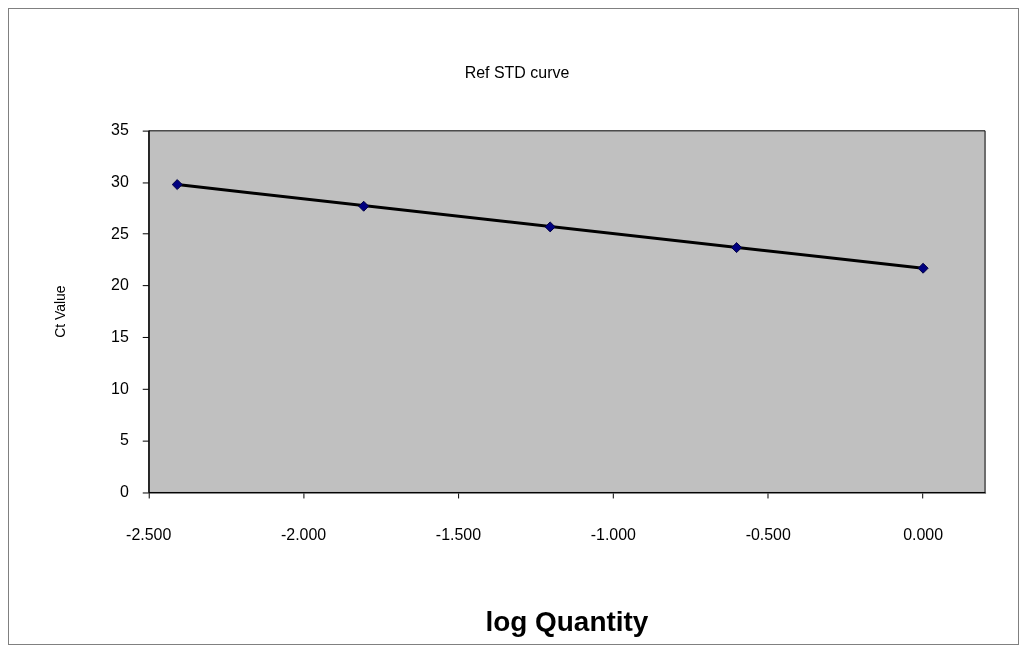 This screenshot has height=655, width=1029. Describe the element at coordinates (517, 72) in the screenshot. I see `chart-title: Ref STD curve` at that location.